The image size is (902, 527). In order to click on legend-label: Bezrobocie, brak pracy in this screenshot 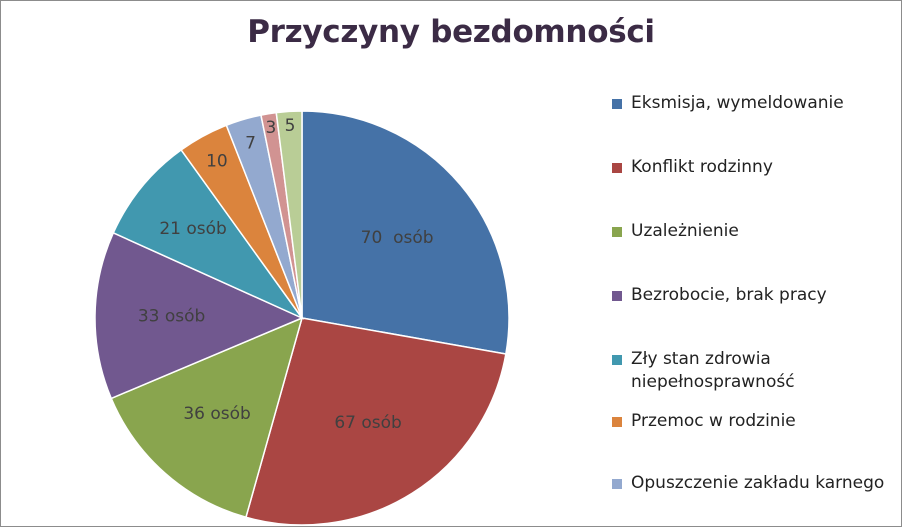, I will do `click(729, 295)`.